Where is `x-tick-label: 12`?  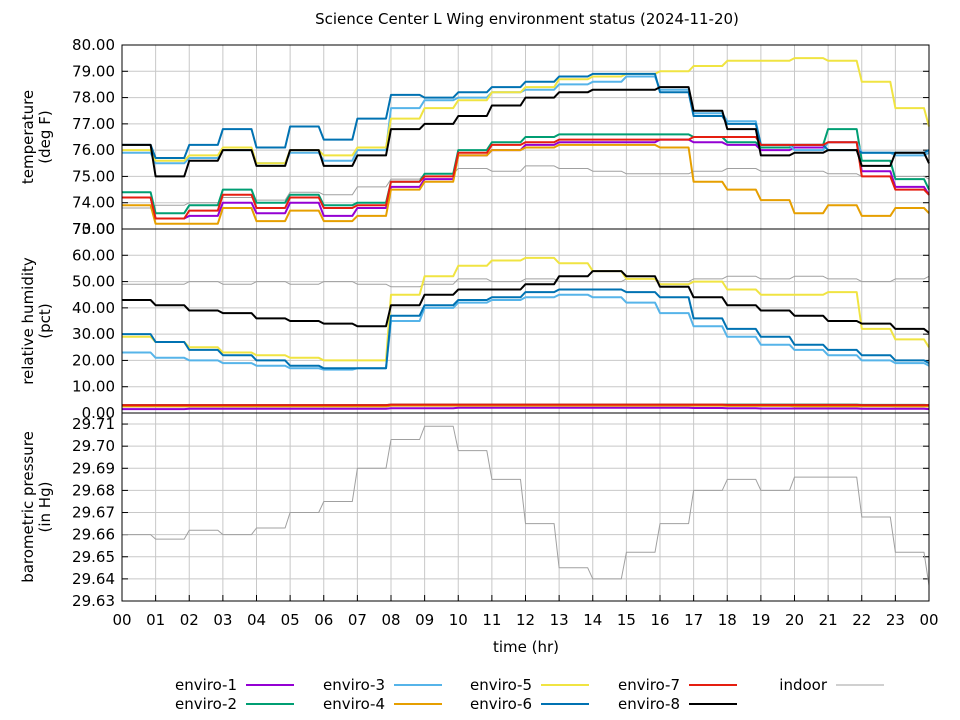 x-tick-label: 12 is located at coordinates (525, 620).